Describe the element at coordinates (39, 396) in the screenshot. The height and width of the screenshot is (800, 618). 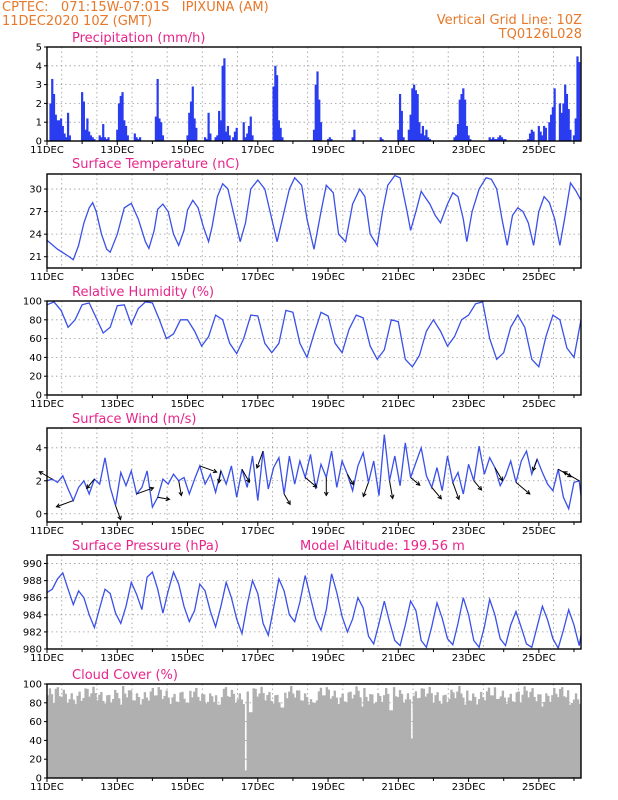
I see `y-tick-label: 0` at that location.